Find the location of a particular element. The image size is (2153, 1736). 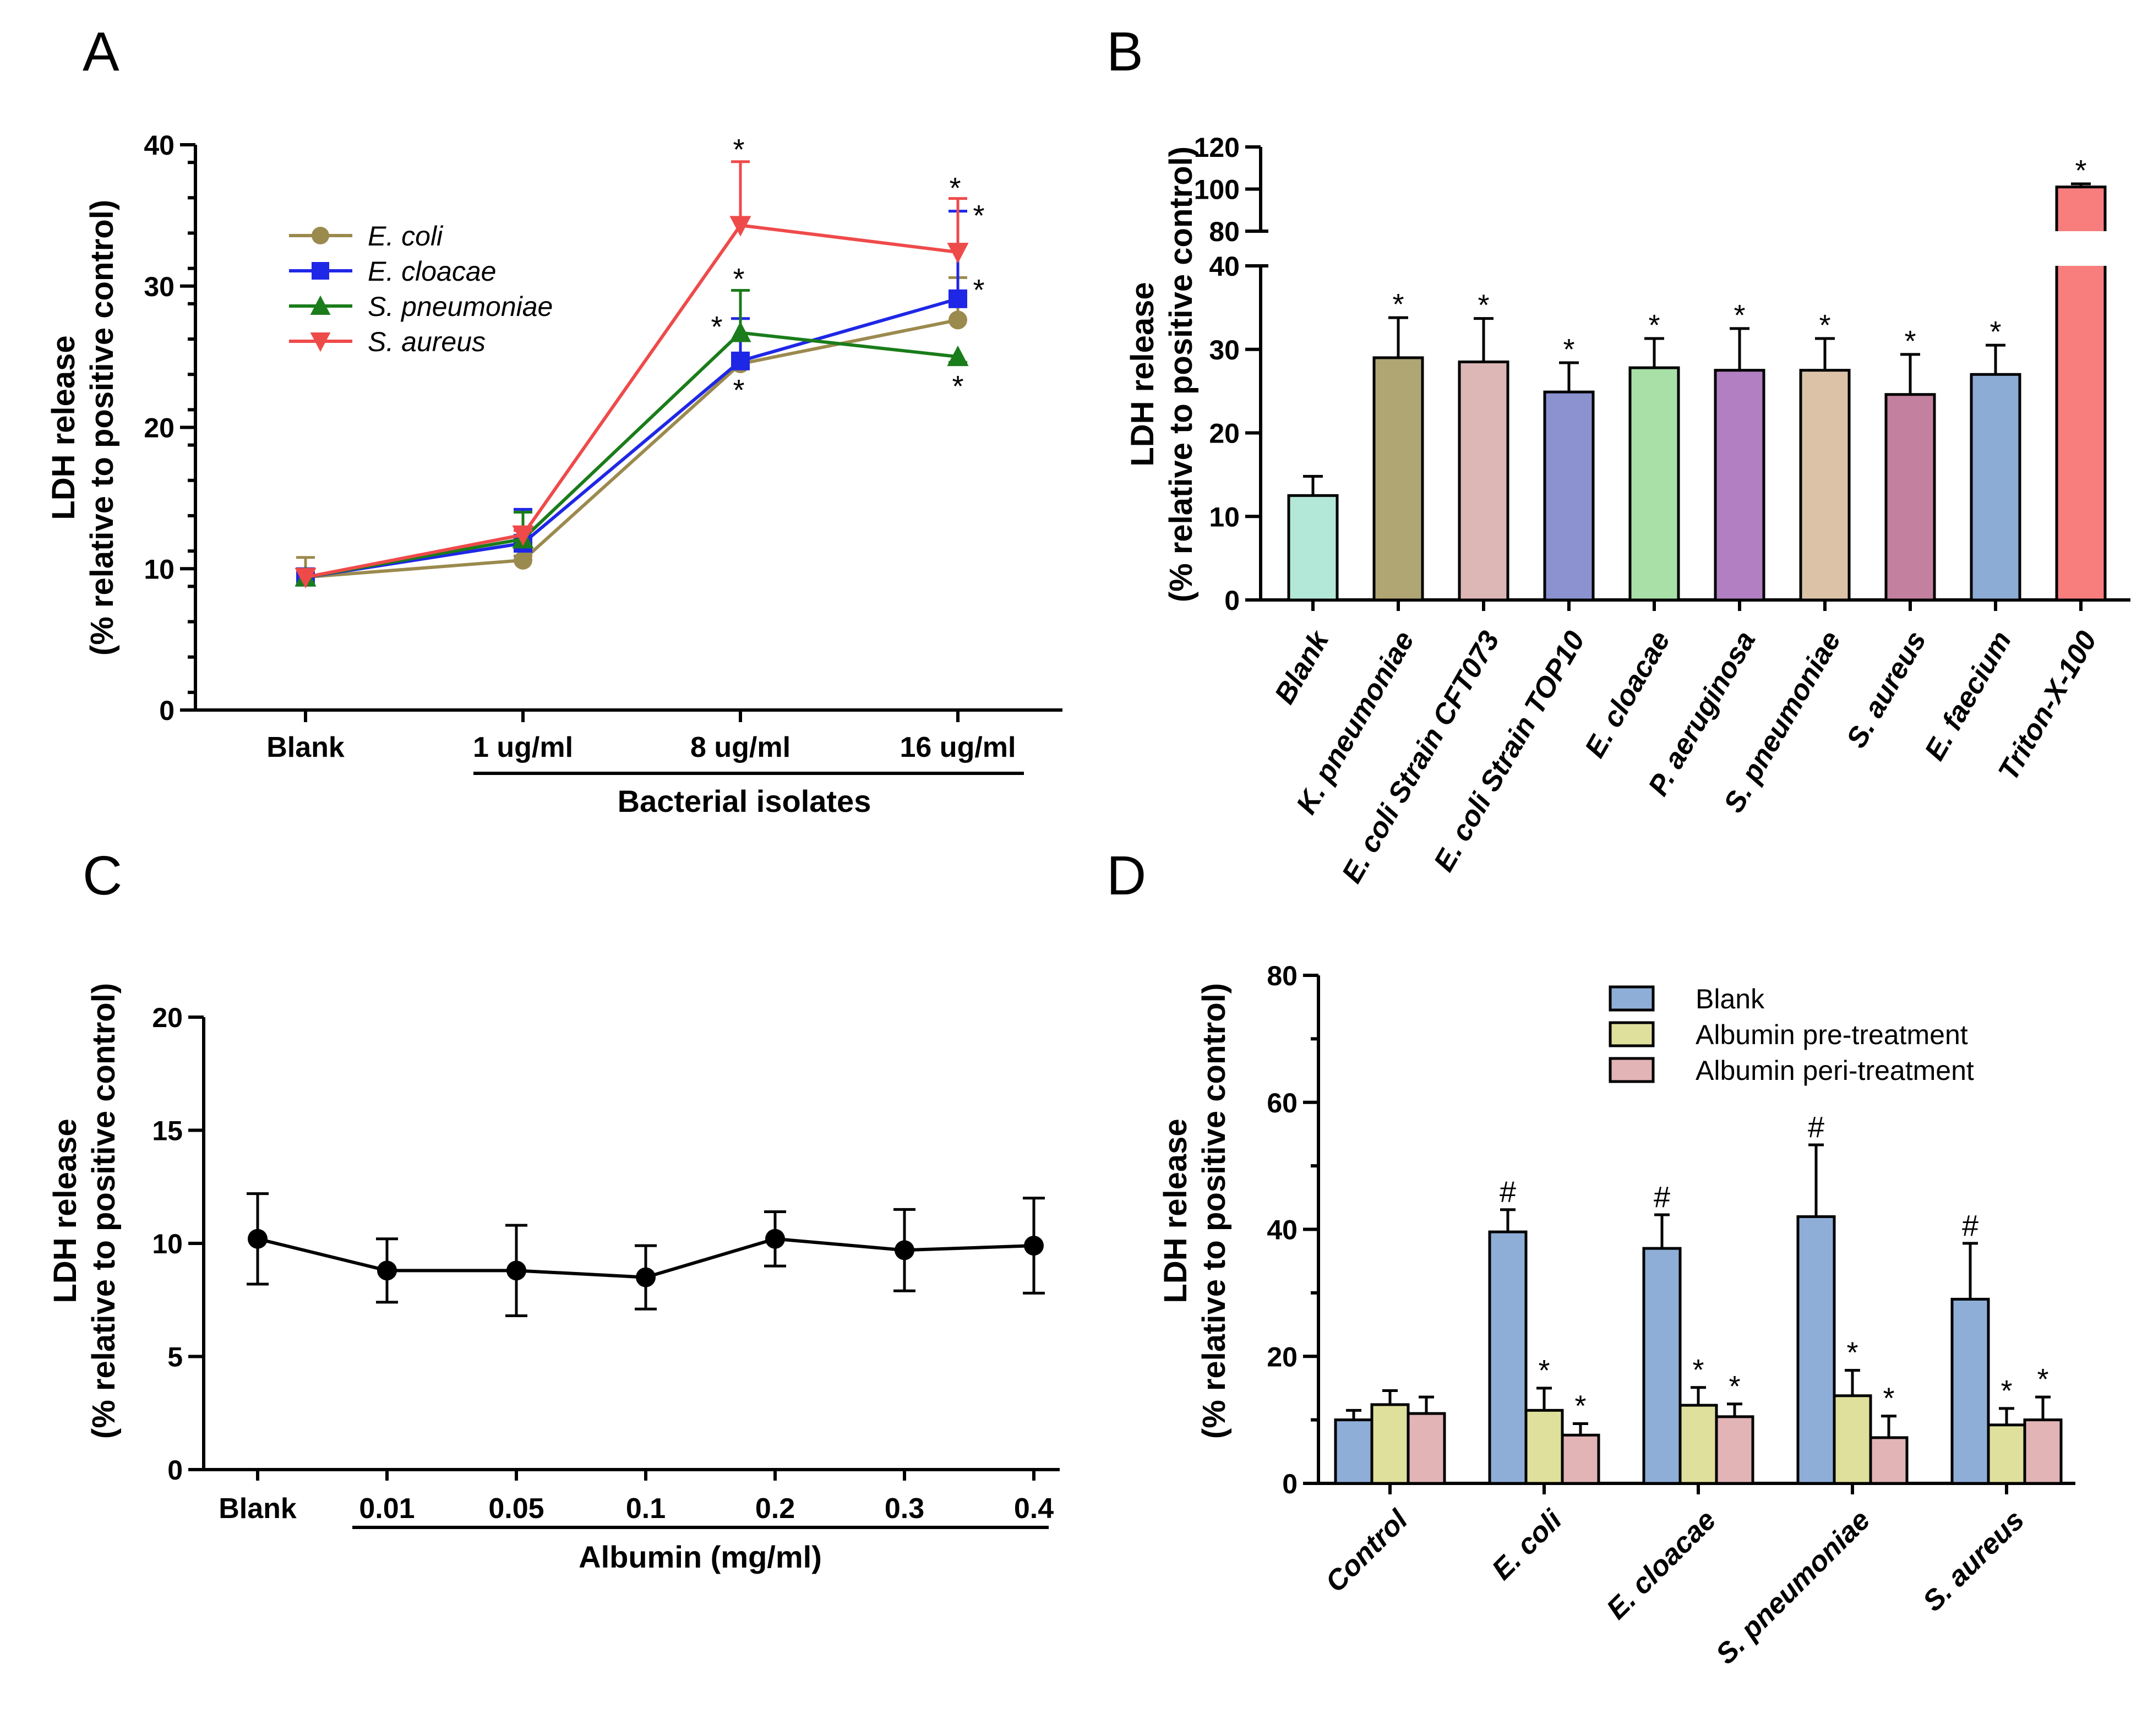

c-x-tick-label: 0.01 is located at coordinates (387, 1509).